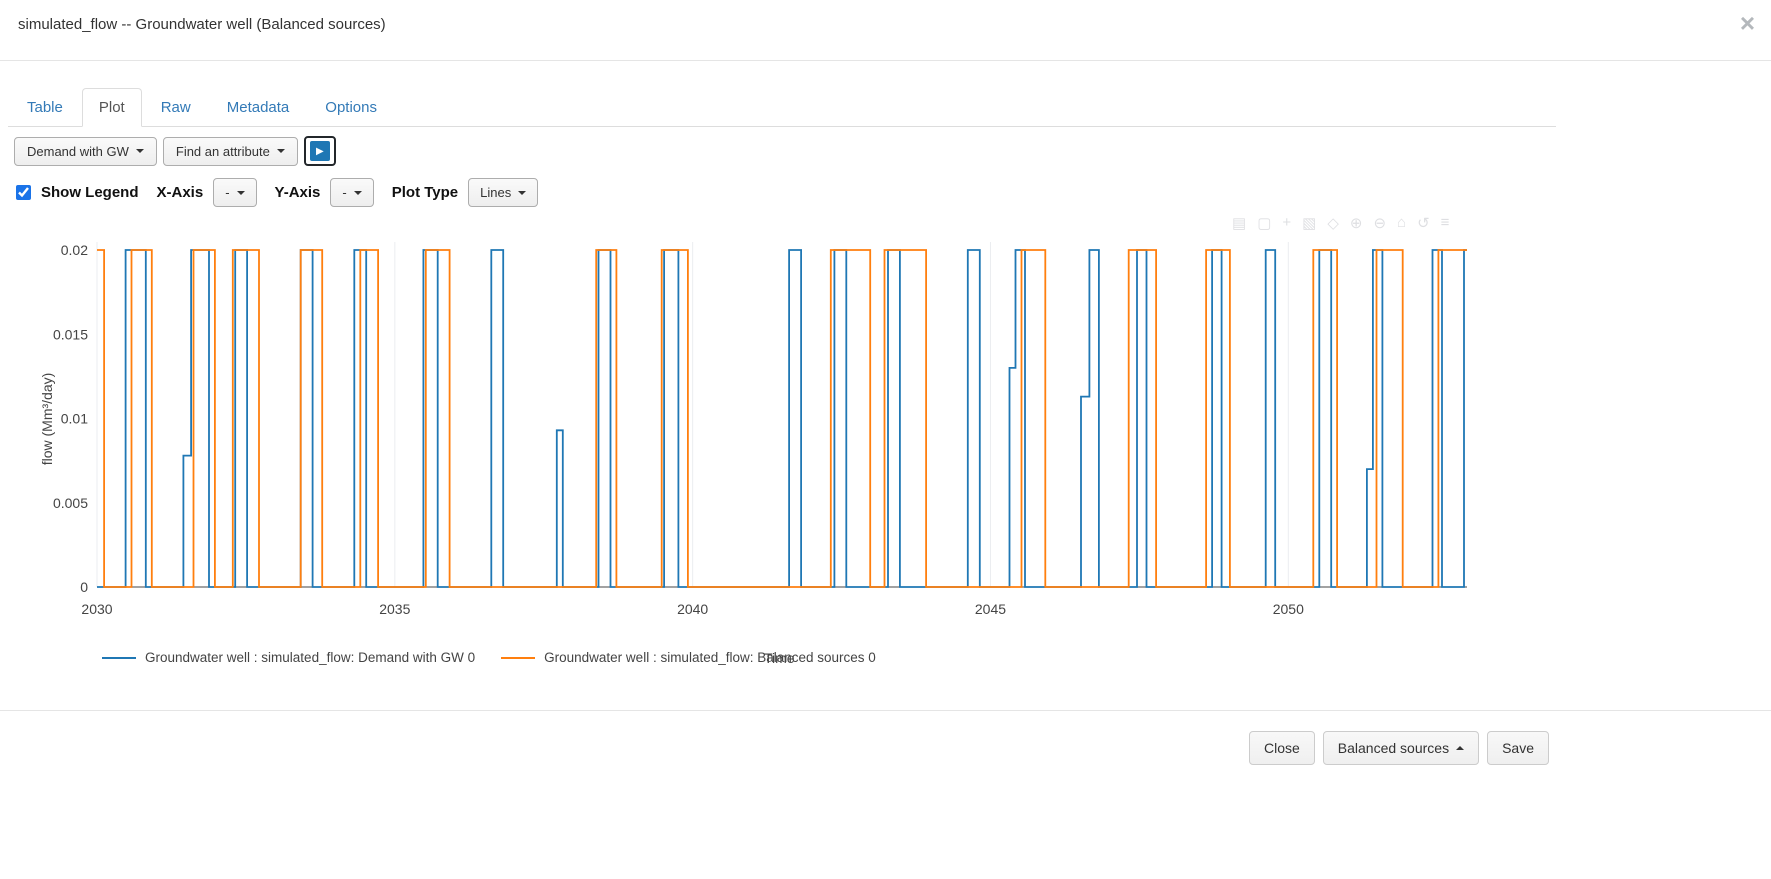 This screenshot has height=879, width=1771. I want to click on tab-options: Options, so click(351, 107).